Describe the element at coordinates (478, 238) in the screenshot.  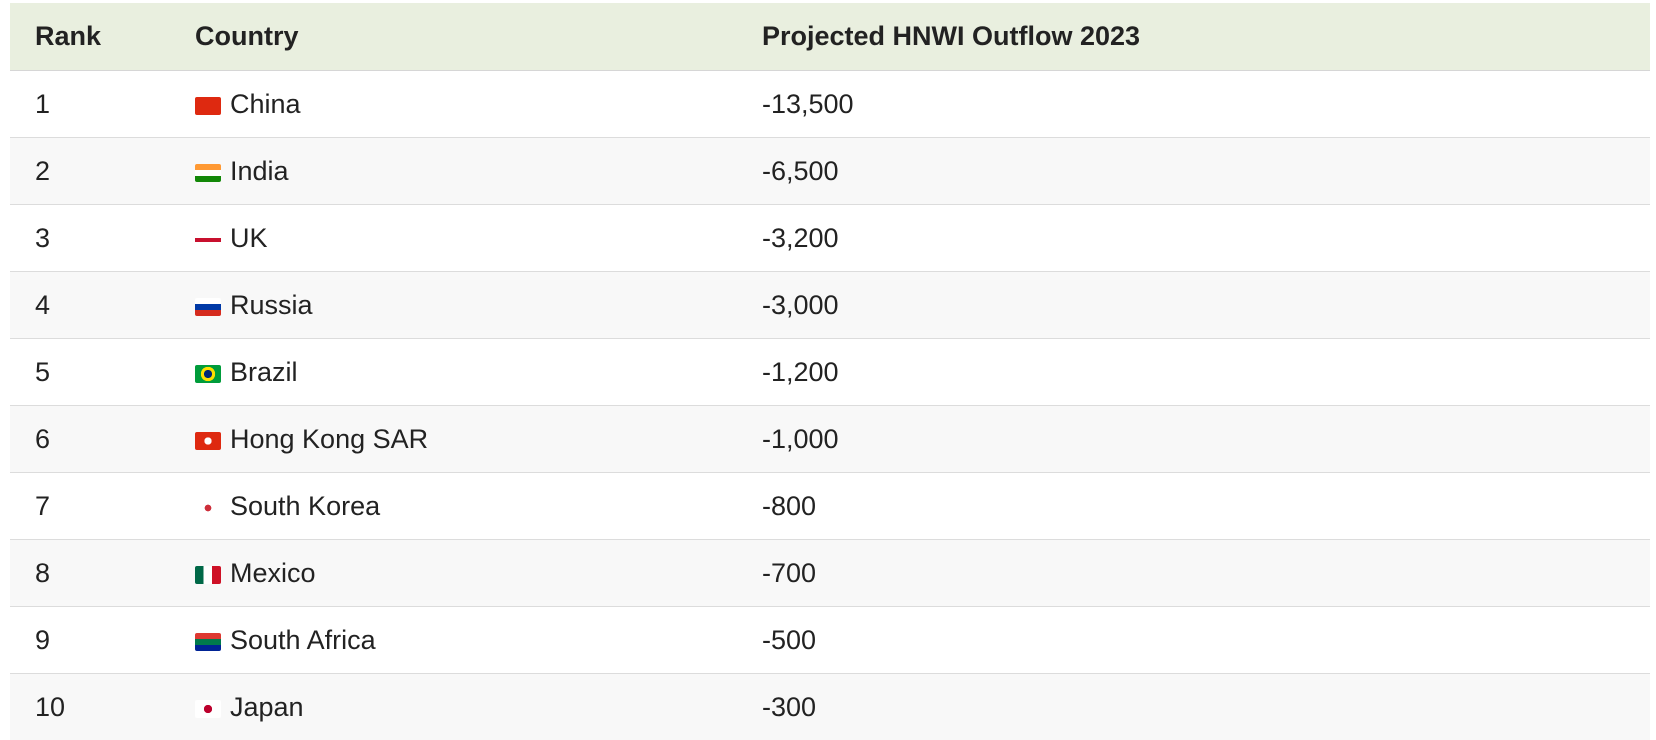
I see `table-cell: UK` at that location.